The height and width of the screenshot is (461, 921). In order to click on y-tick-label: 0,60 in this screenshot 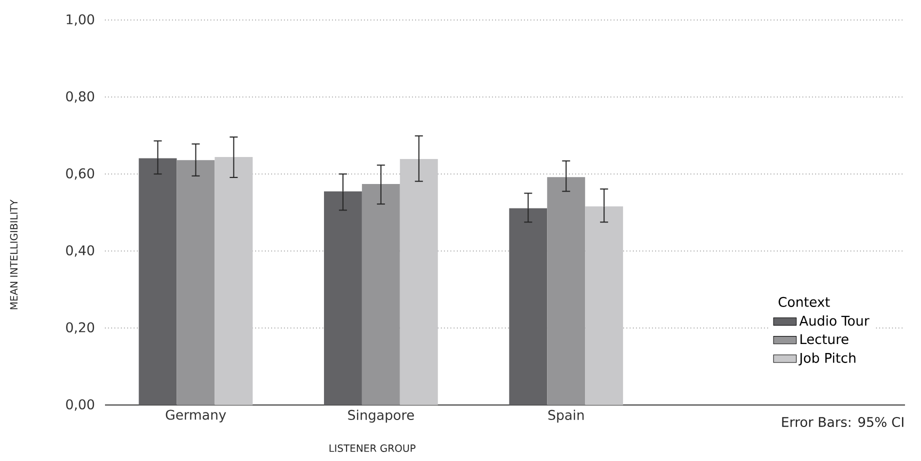, I will do `click(80, 174)`.